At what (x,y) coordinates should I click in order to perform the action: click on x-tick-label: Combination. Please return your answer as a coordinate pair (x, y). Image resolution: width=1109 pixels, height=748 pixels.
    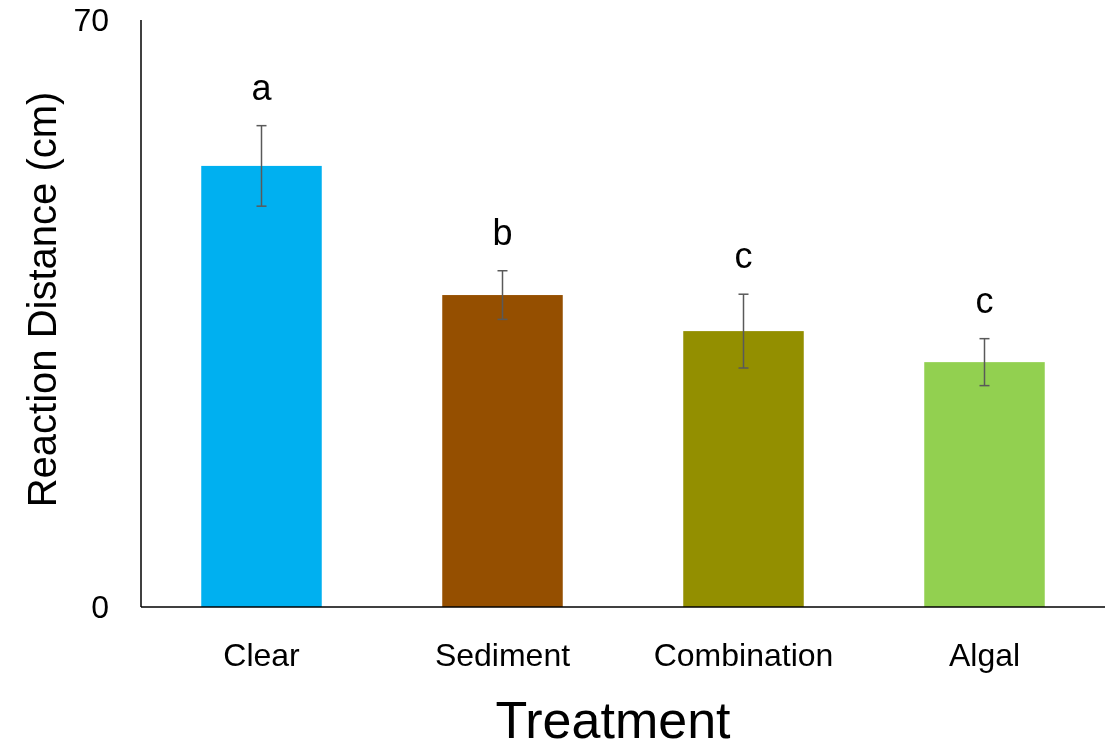
    Looking at the image, I should click on (743, 655).